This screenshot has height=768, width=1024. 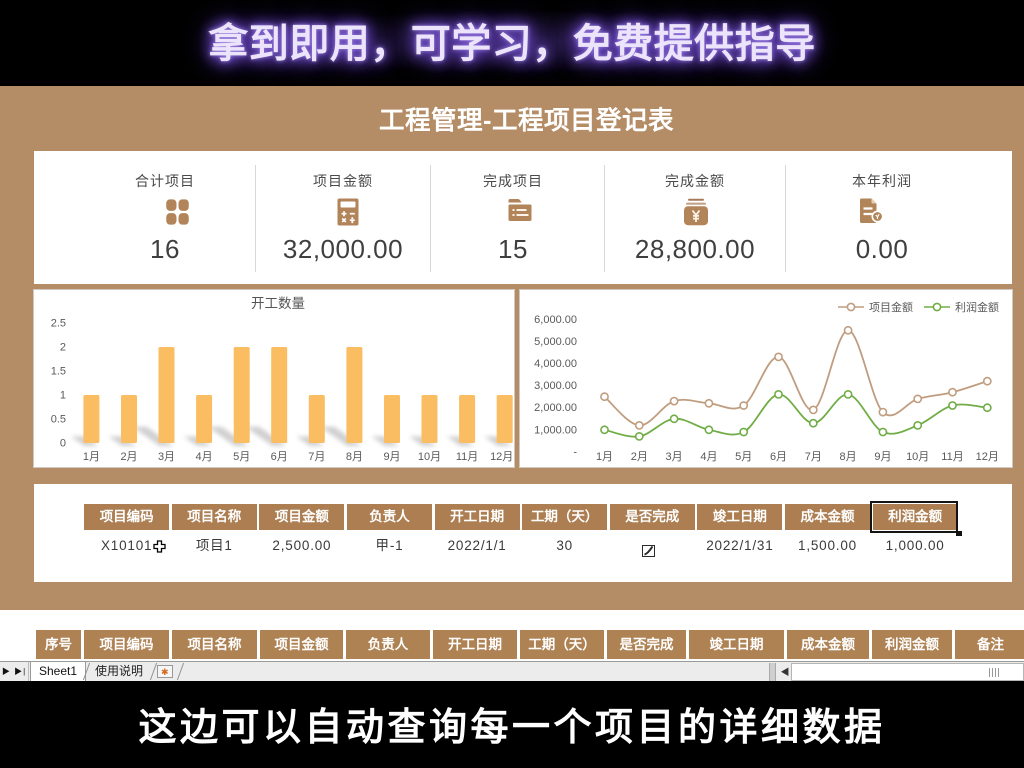 What do you see at coordinates (58, 420) in the screenshot?
I see `svg-text: 0.5` at bounding box center [58, 420].